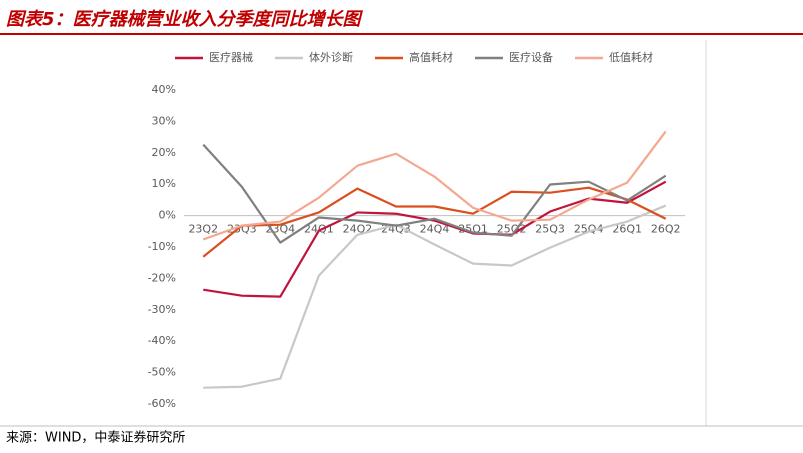  What do you see at coordinates (231, 57) in the screenshot?
I see `legend-label: 医疗器械` at bounding box center [231, 57].